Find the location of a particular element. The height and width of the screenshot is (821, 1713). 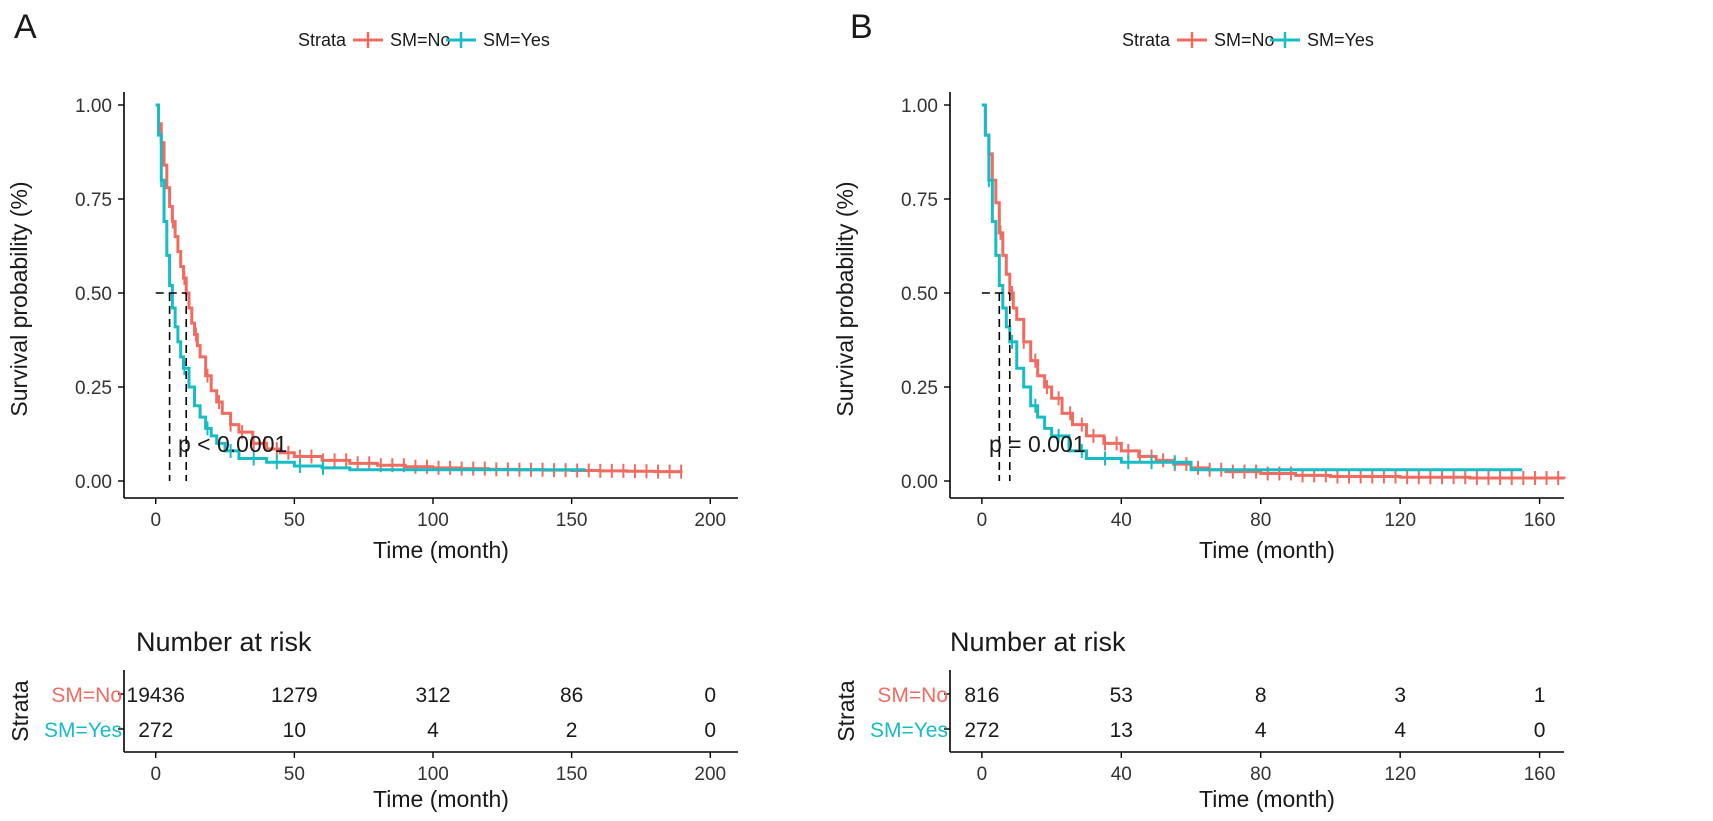

series-sm-no is located at coordinates (419, 291).